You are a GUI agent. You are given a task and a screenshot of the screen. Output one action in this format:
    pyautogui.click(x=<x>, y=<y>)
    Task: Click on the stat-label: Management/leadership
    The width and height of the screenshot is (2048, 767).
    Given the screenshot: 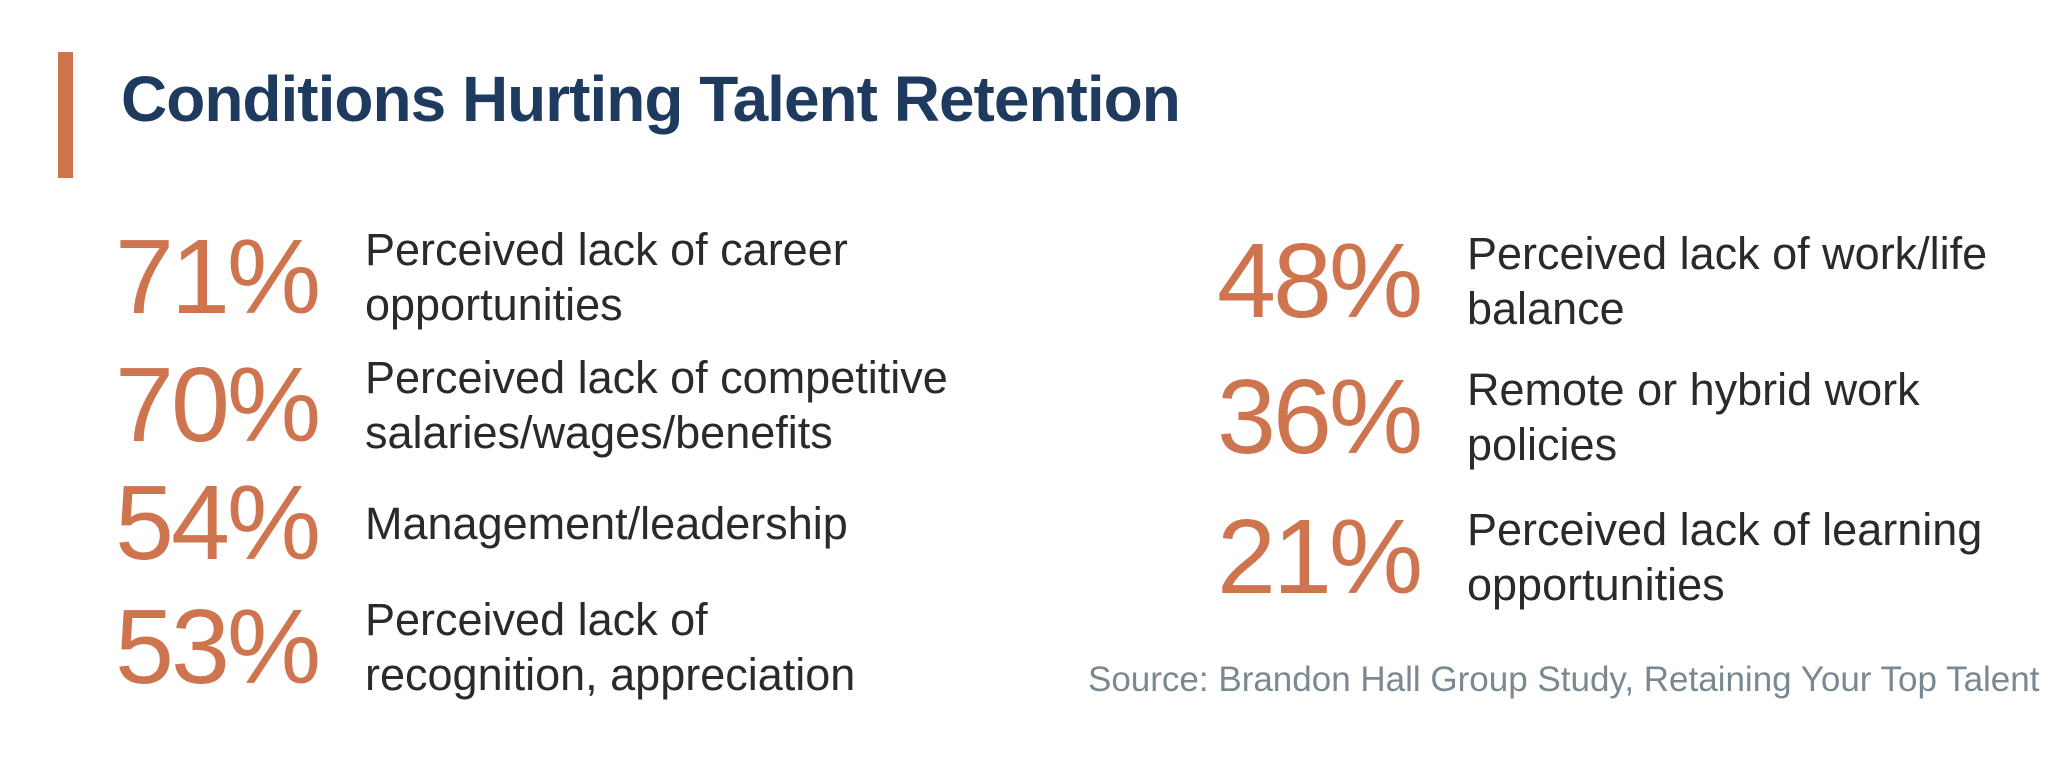 What is the action you would take?
    pyautogui.click(x=606, y=523)
    